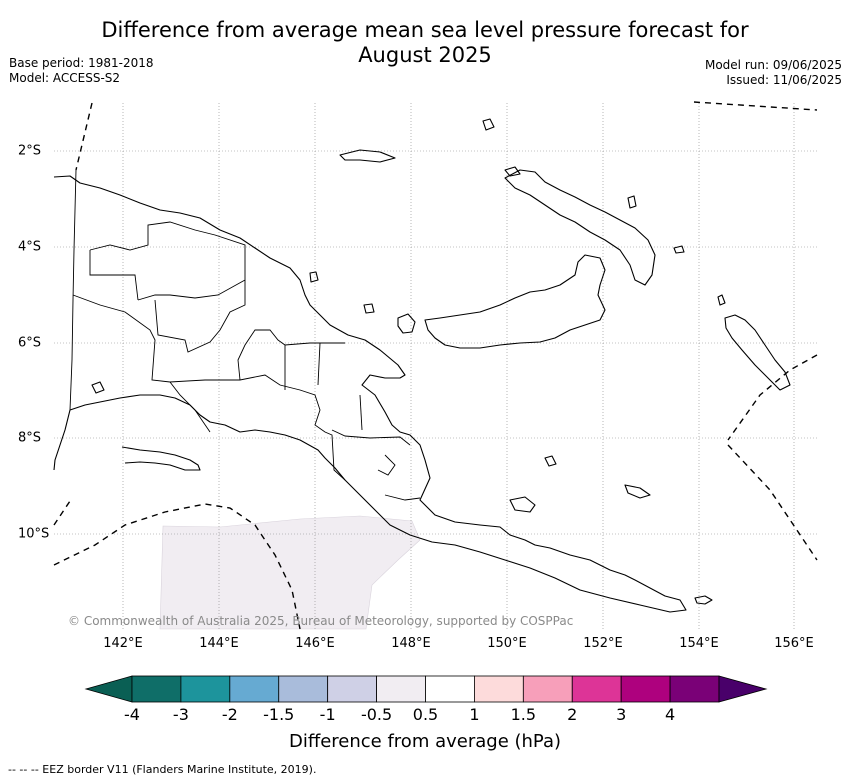 Image resolution: width=850 pixels, height=781 pixels. Describe the element at coordinates (411, 643) in the screenshot. I see `lon-label: 148°E` at that location.